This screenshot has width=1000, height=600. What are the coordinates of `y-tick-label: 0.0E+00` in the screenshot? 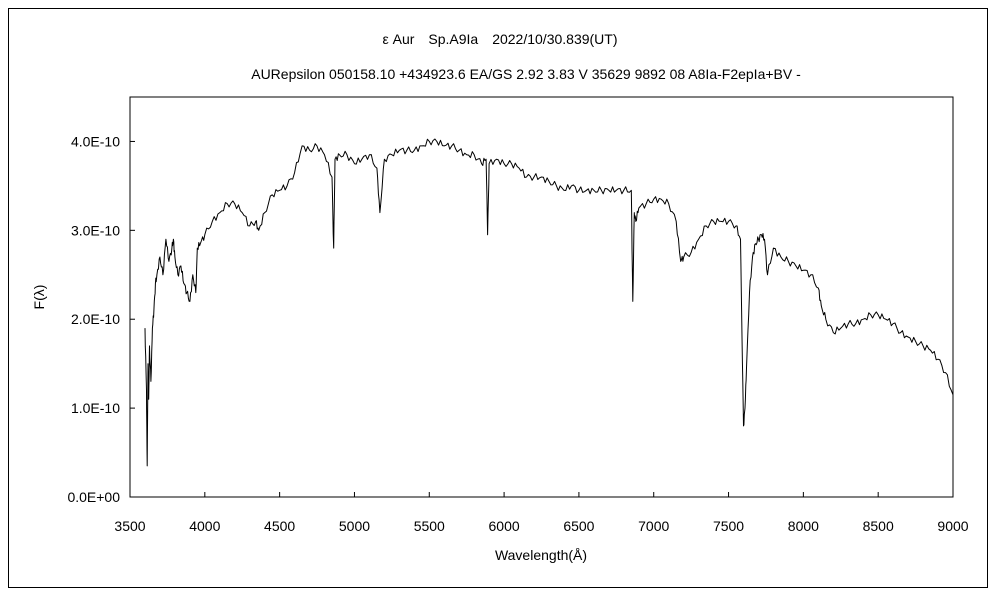 It's located at (93, 497).